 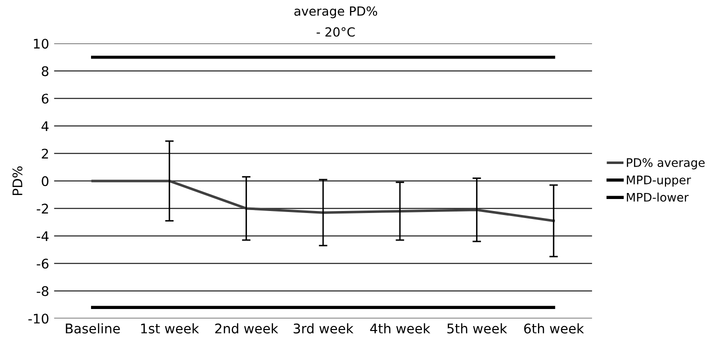 I want to click on y-axis-title: PD%, so click(x=17, y=180).